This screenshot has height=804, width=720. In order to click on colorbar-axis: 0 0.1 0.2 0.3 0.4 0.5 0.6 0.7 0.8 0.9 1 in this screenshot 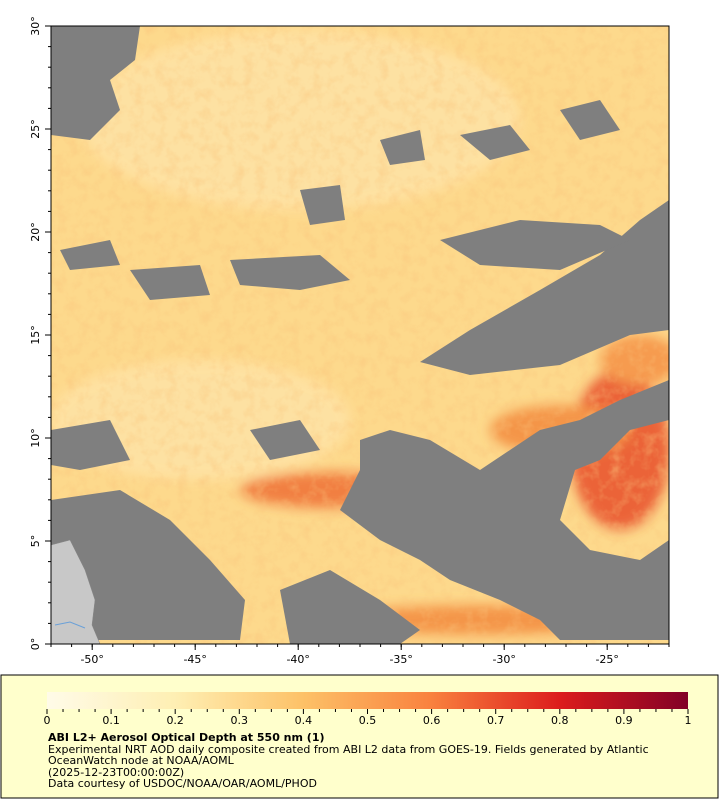, I will do `click(368, 718)`.